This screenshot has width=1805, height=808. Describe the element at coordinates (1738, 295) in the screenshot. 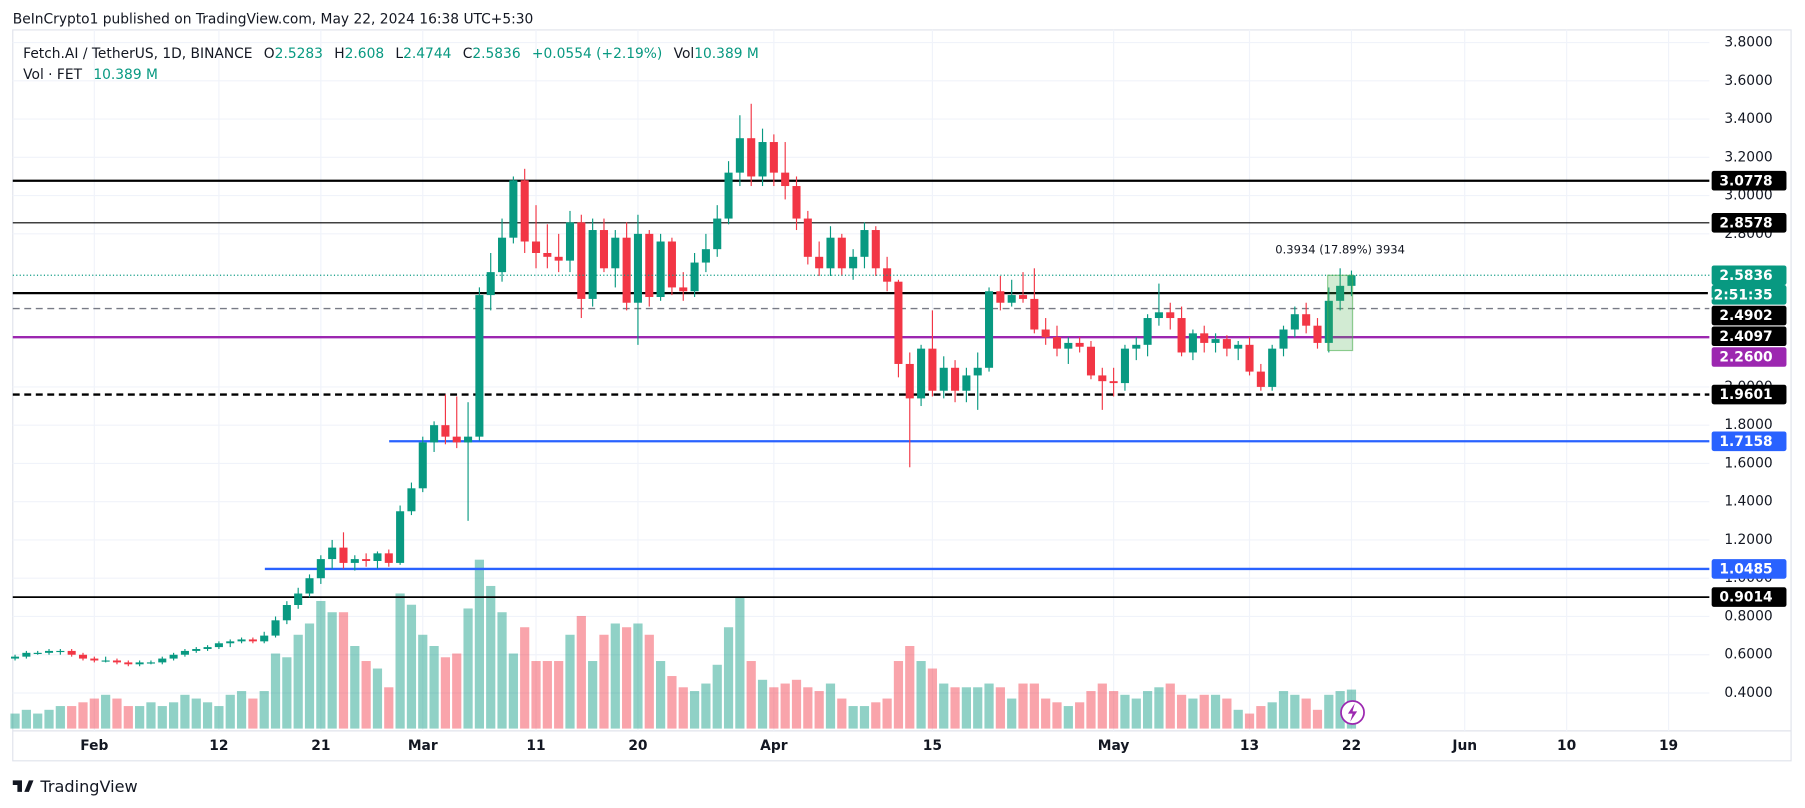

I see `price-label: 12:51:35` at that location.